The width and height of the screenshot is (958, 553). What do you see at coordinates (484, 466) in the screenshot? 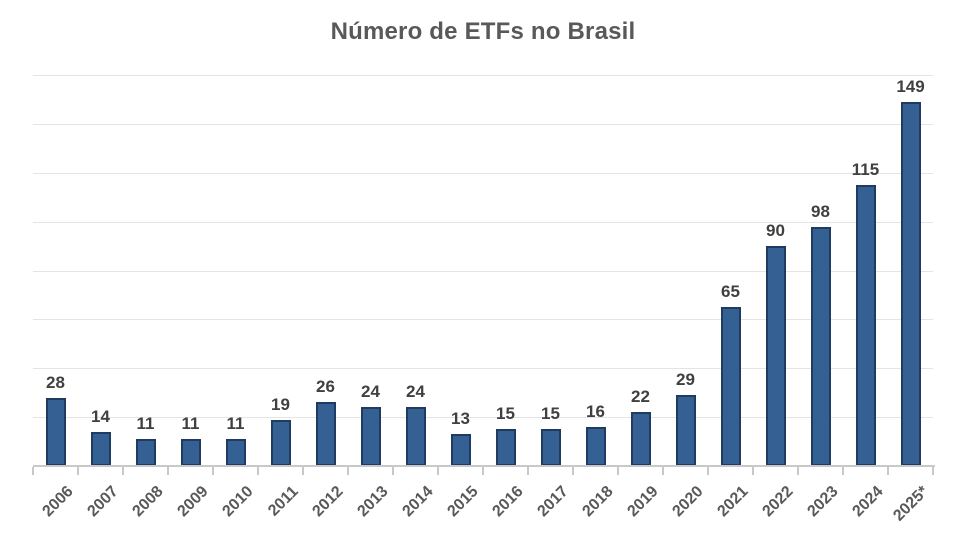
I see `x-axis-line` at bounding box center [484, 466].